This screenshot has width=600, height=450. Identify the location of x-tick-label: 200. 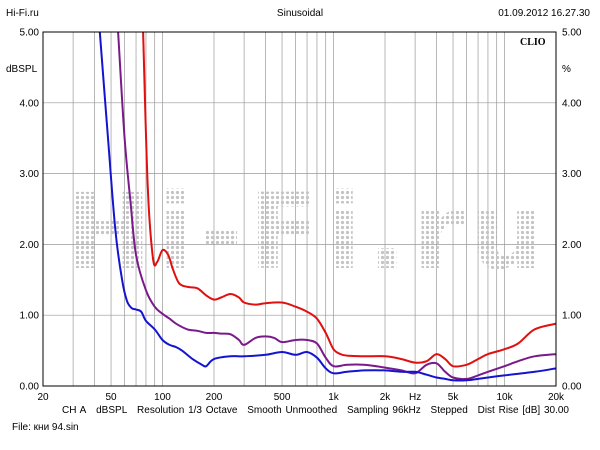
(214, 397).